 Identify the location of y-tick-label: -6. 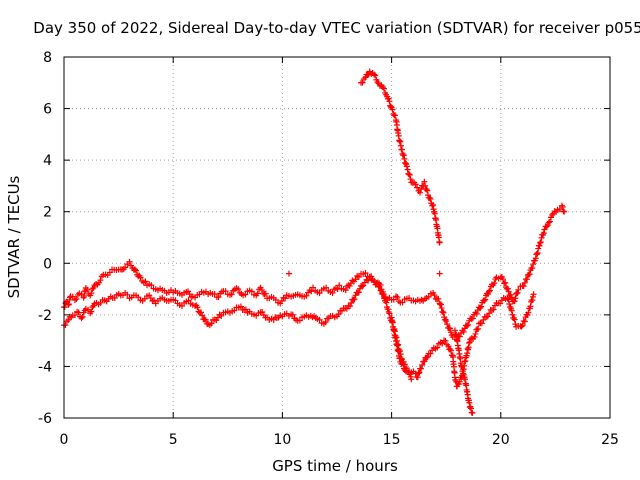
(45, 419).